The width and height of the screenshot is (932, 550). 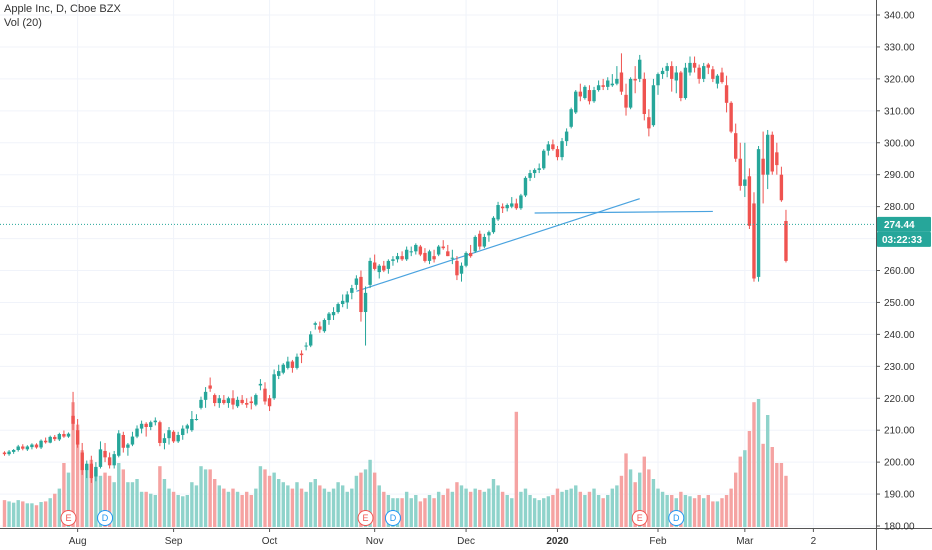 What do you see at coordinates (899, 495) in the screenshot?
I see `price-tick-label: 190.00` at bounding box center [899, 495].